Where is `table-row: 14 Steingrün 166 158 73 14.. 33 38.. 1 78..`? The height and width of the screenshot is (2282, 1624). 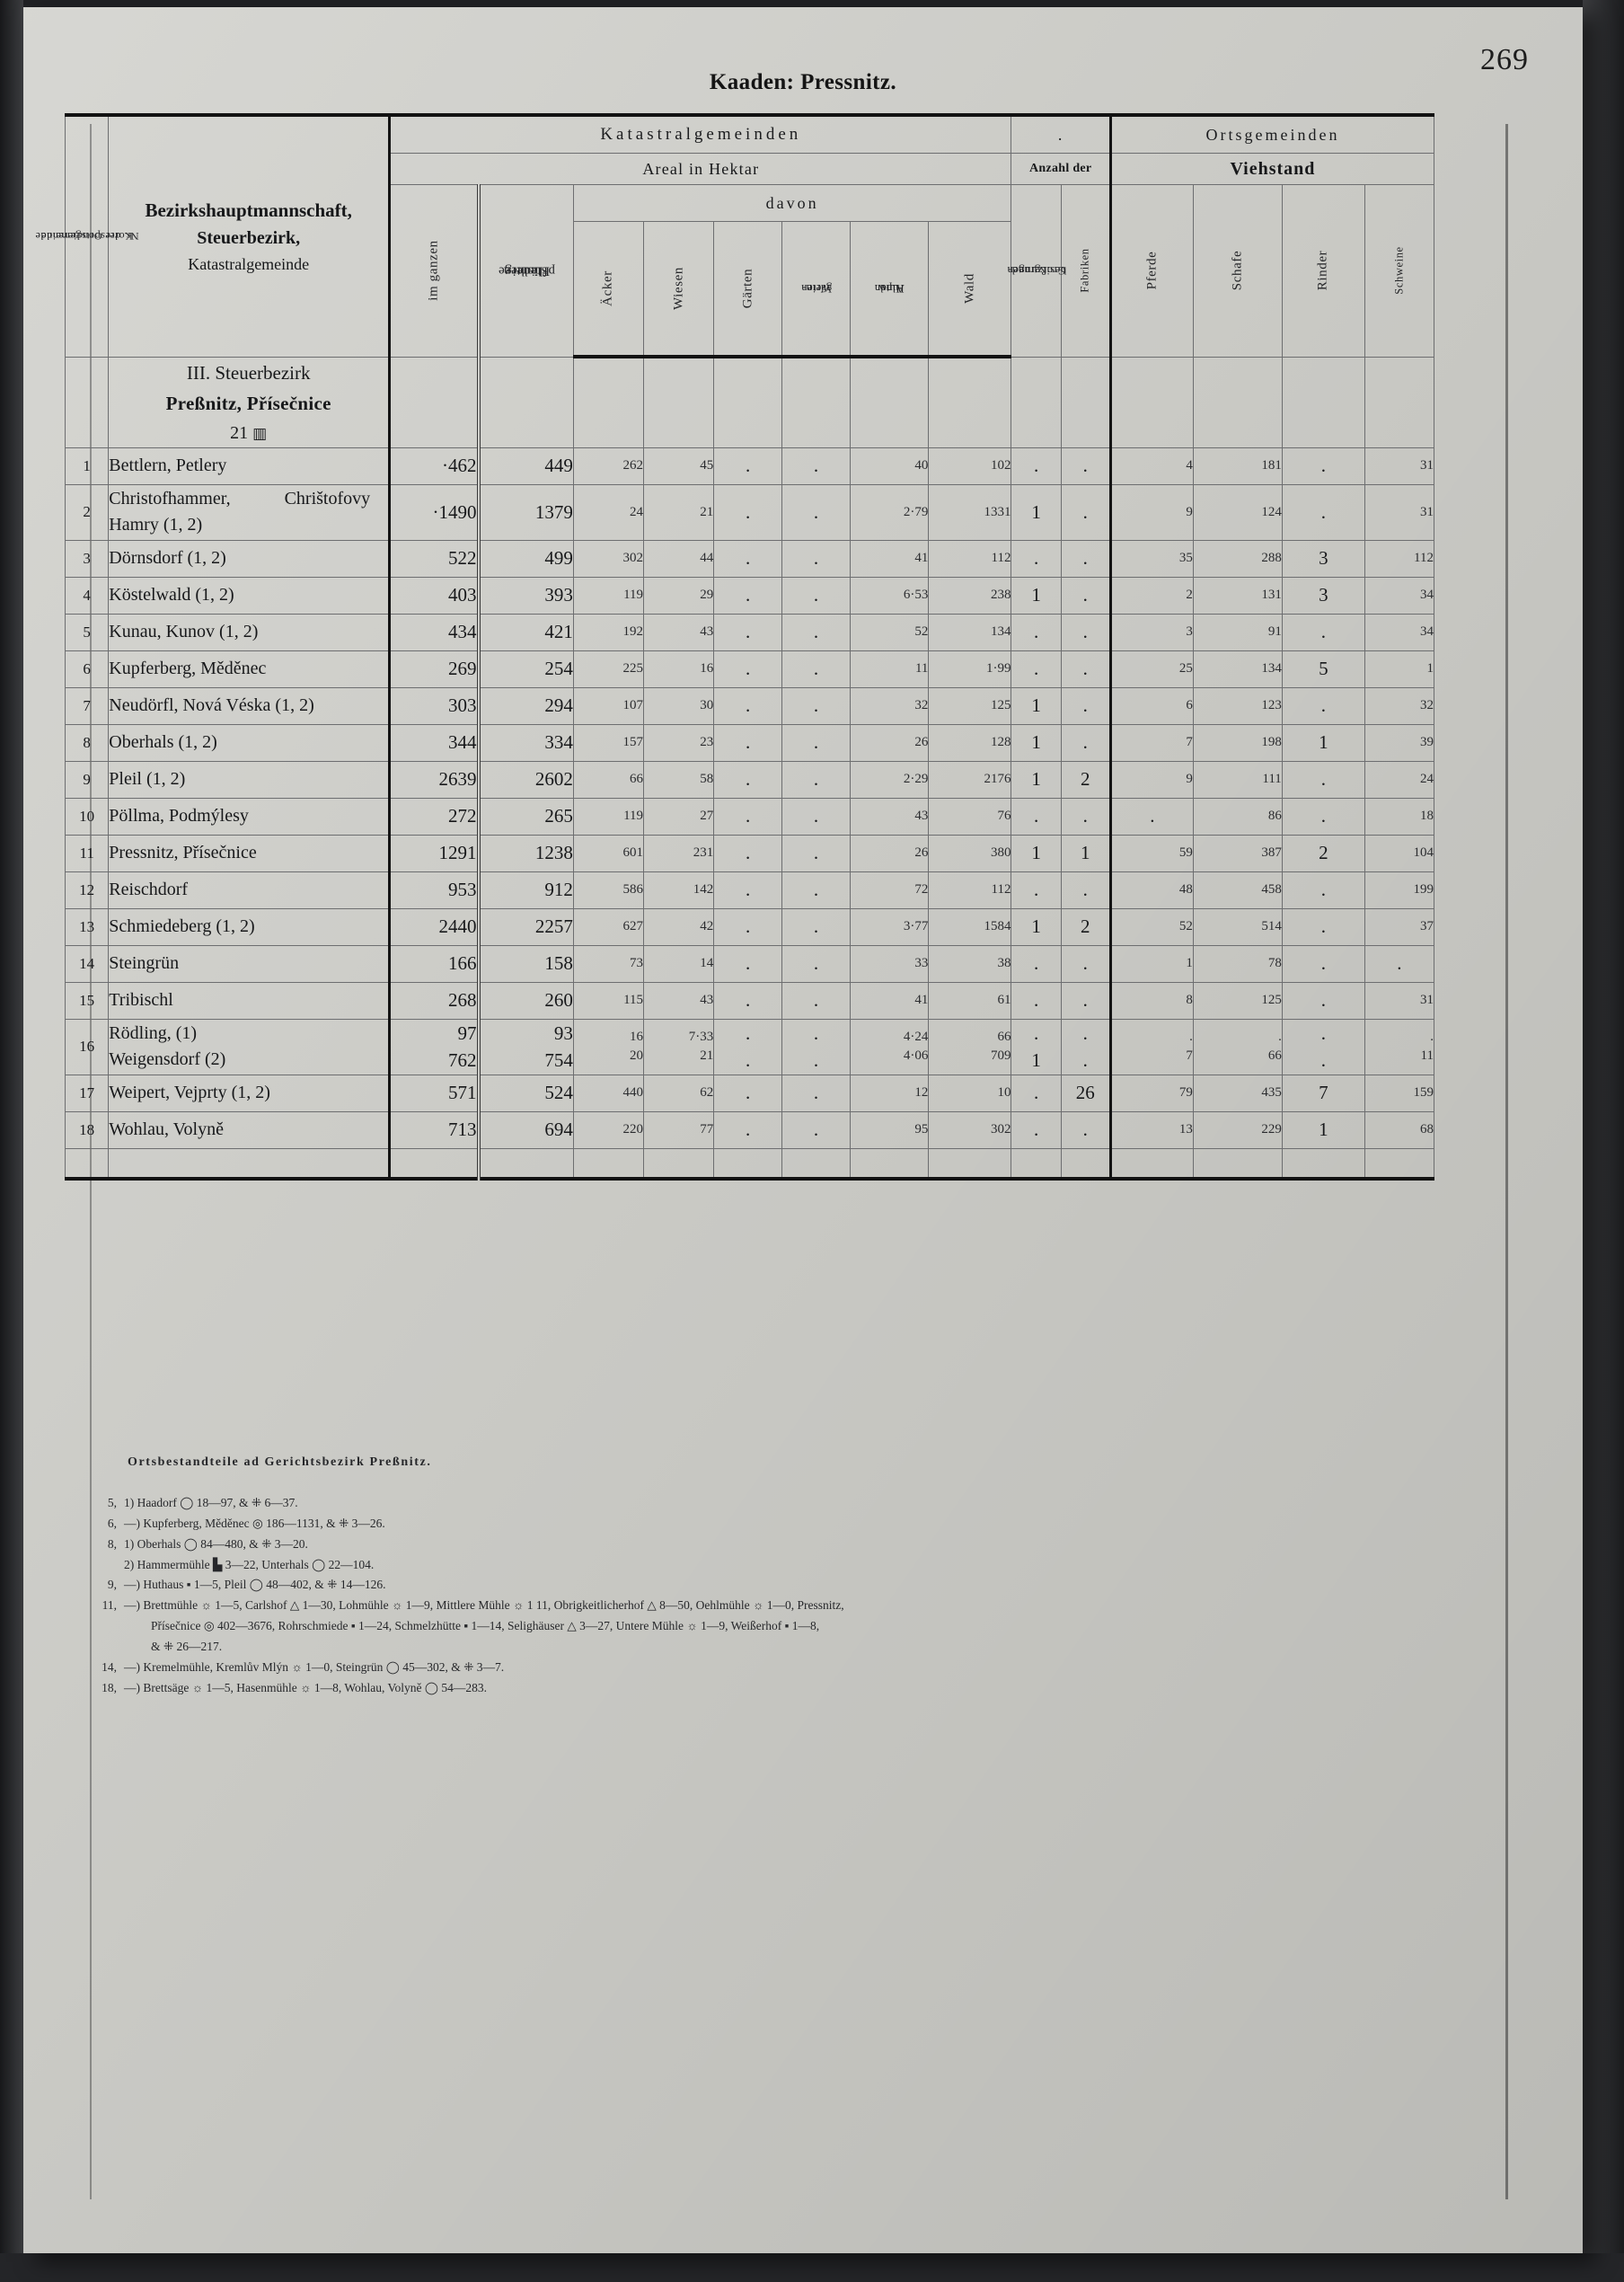
table-row: 14 Steingrün 166 158 73 14.. 33 38.. 1 78.. is located at coordinates (749, 964).